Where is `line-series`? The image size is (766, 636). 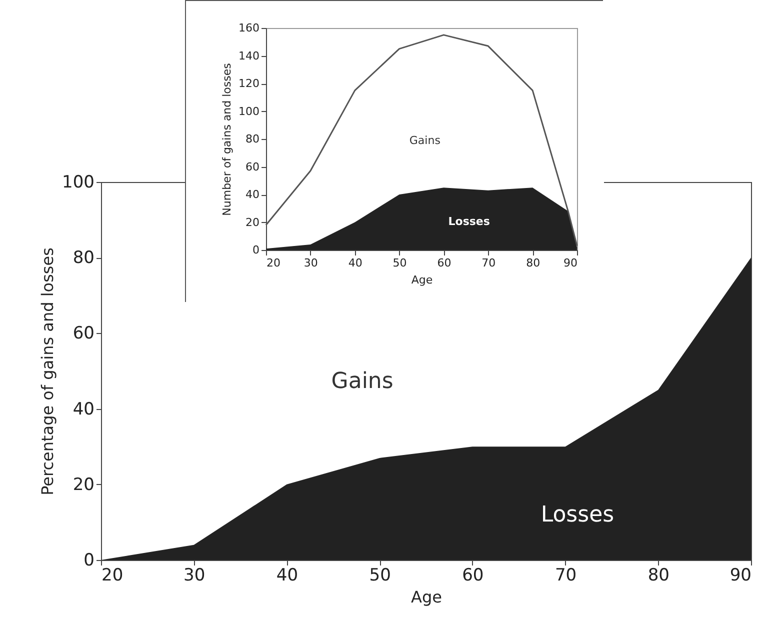 line-series is located at coordinates (421, 140).